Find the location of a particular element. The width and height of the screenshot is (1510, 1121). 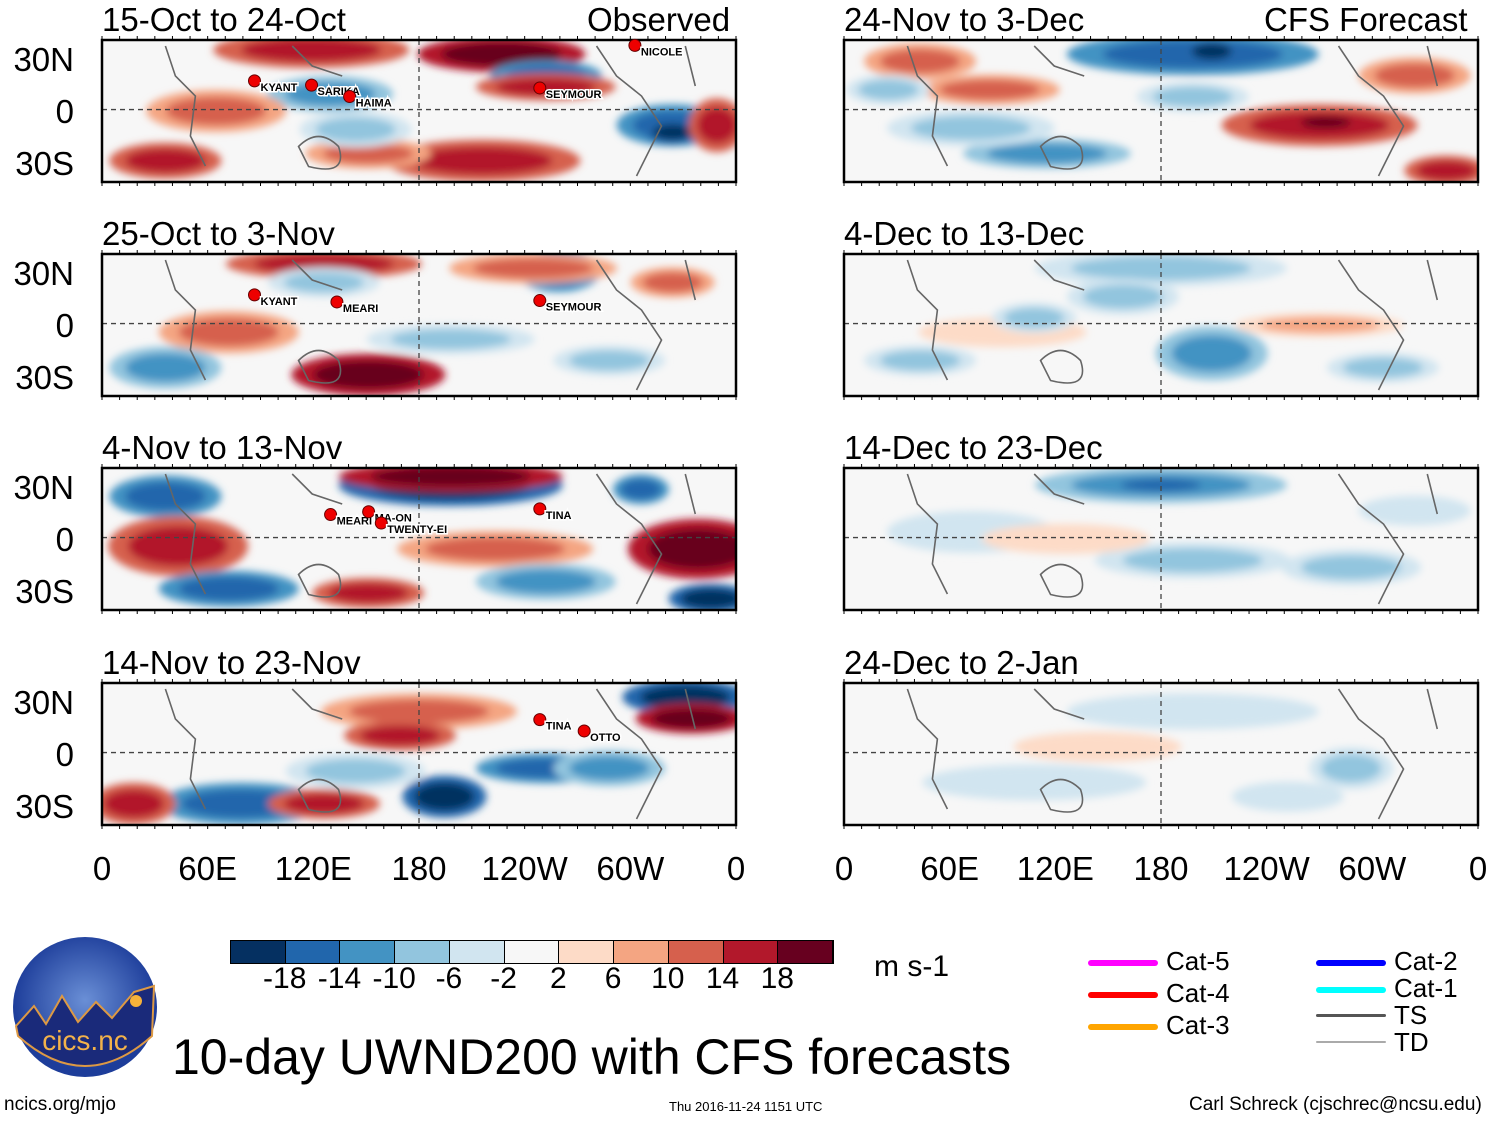

panel-title: 24-Nov to 3-Dec is located at coordinates (964, 19).